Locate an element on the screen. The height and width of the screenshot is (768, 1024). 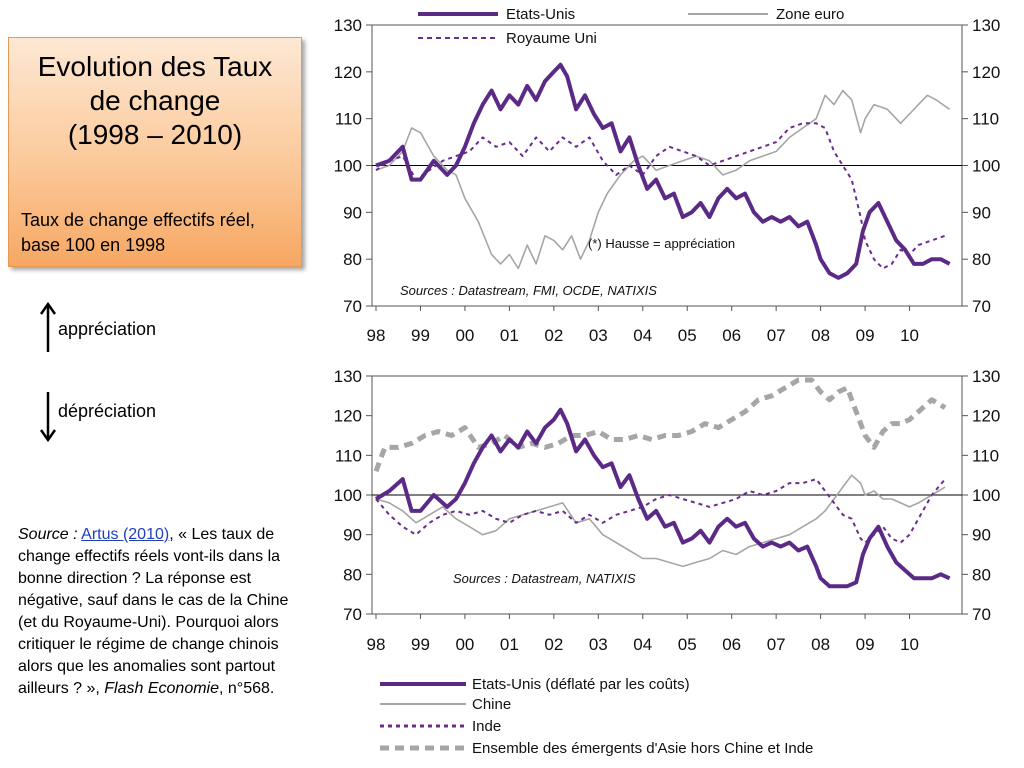
legend-us-label: Etats-Unis is located at coordinates (540, 14).